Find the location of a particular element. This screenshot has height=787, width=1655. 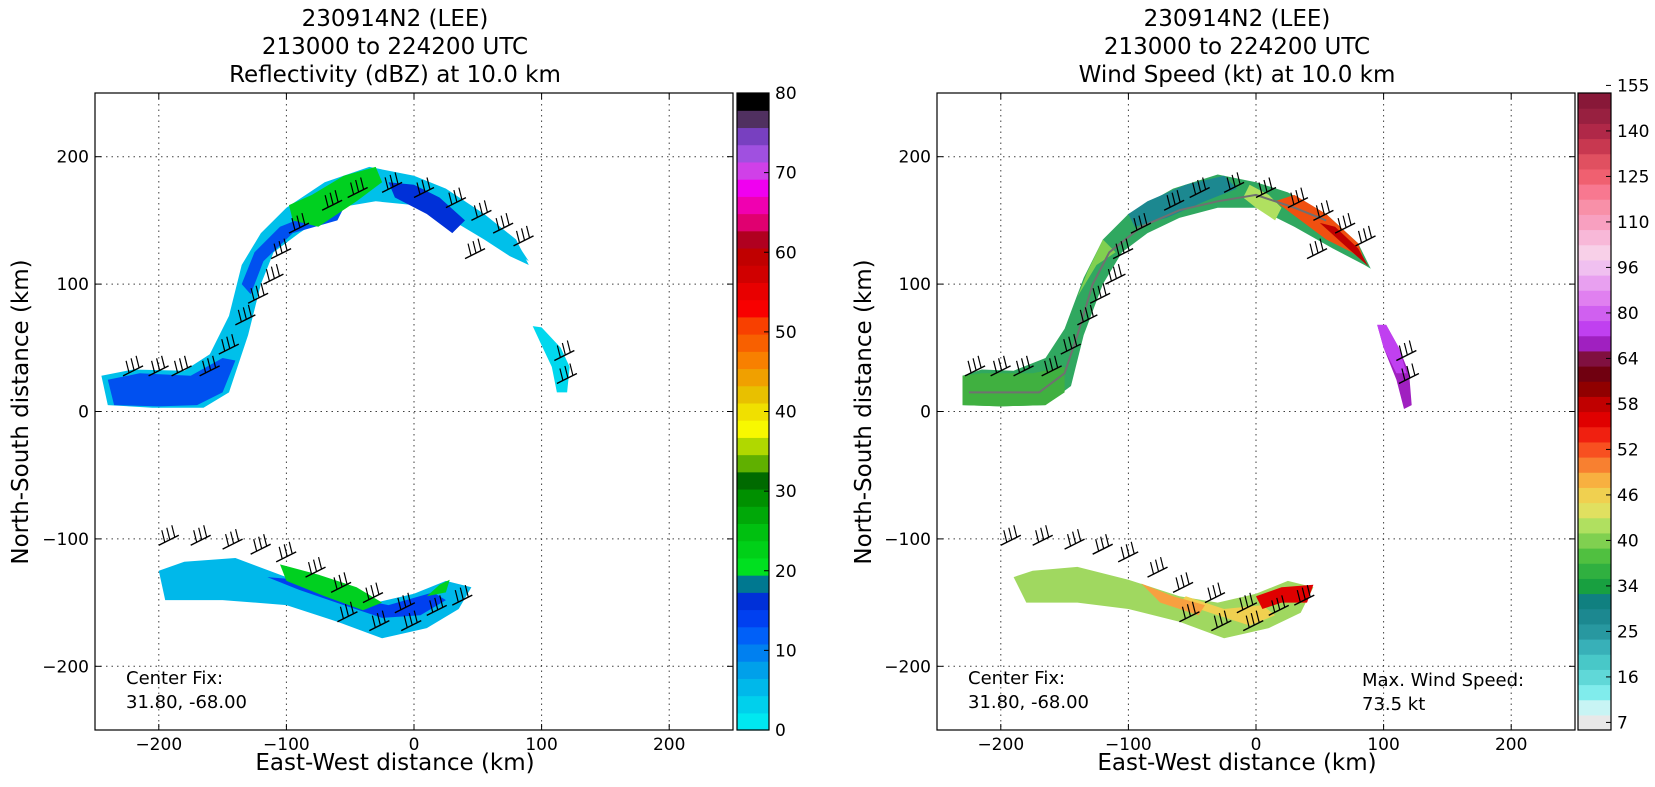

reflectivity-colorbar-tick-label: 80 is located at coordinates (786, 94).